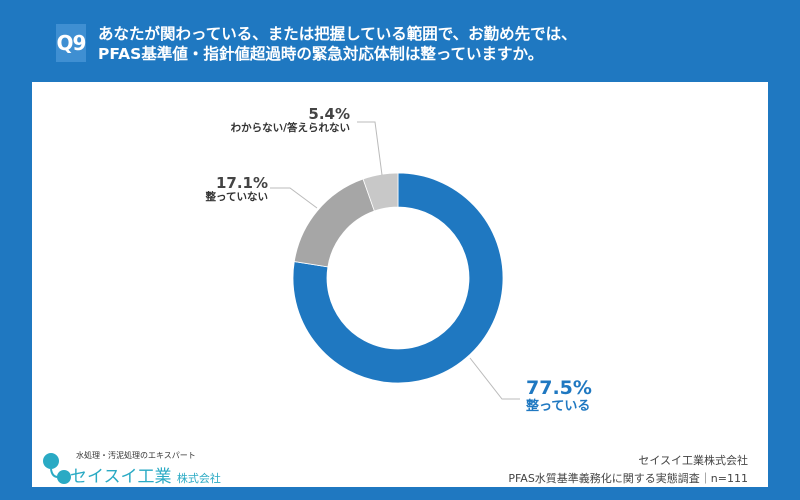  Describe the element at coordinates (380, 192) in the screenshot. I see `slice-unknown` at that location.